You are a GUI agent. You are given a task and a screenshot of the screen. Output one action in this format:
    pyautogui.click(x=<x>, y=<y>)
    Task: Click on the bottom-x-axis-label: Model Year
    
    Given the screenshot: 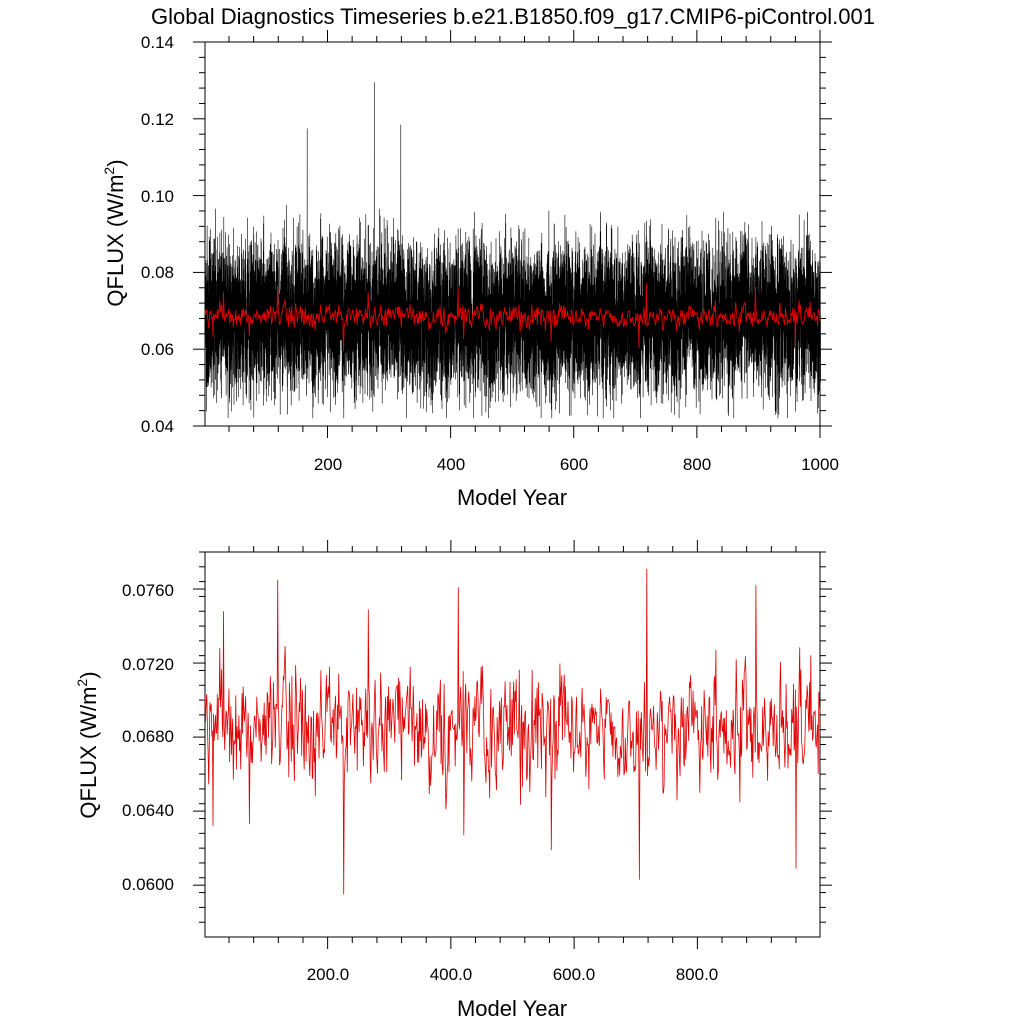 What is the action you would take?
    pyautogui.click(x=512, y=1008)
    